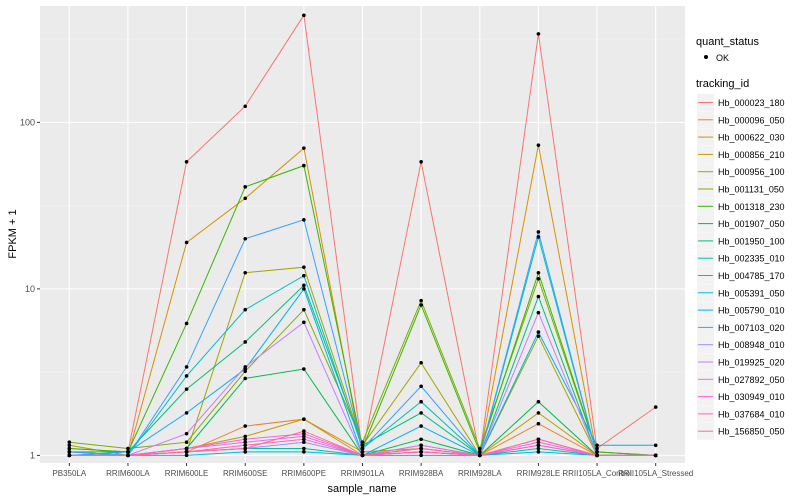 The height and width of the screenshot is (500, 800). Describe the element at coordinates (751, 190) in the screenshot. I see `legend-item-label: Hb_001131_050` at that location.